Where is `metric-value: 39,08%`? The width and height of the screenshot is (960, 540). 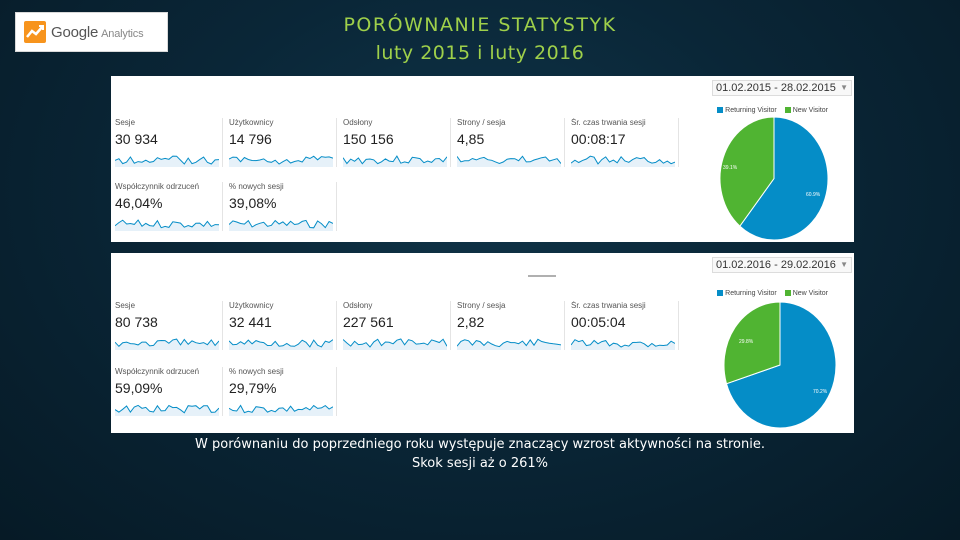
metric-value: 39,08% is located at coordinates (253, 203).